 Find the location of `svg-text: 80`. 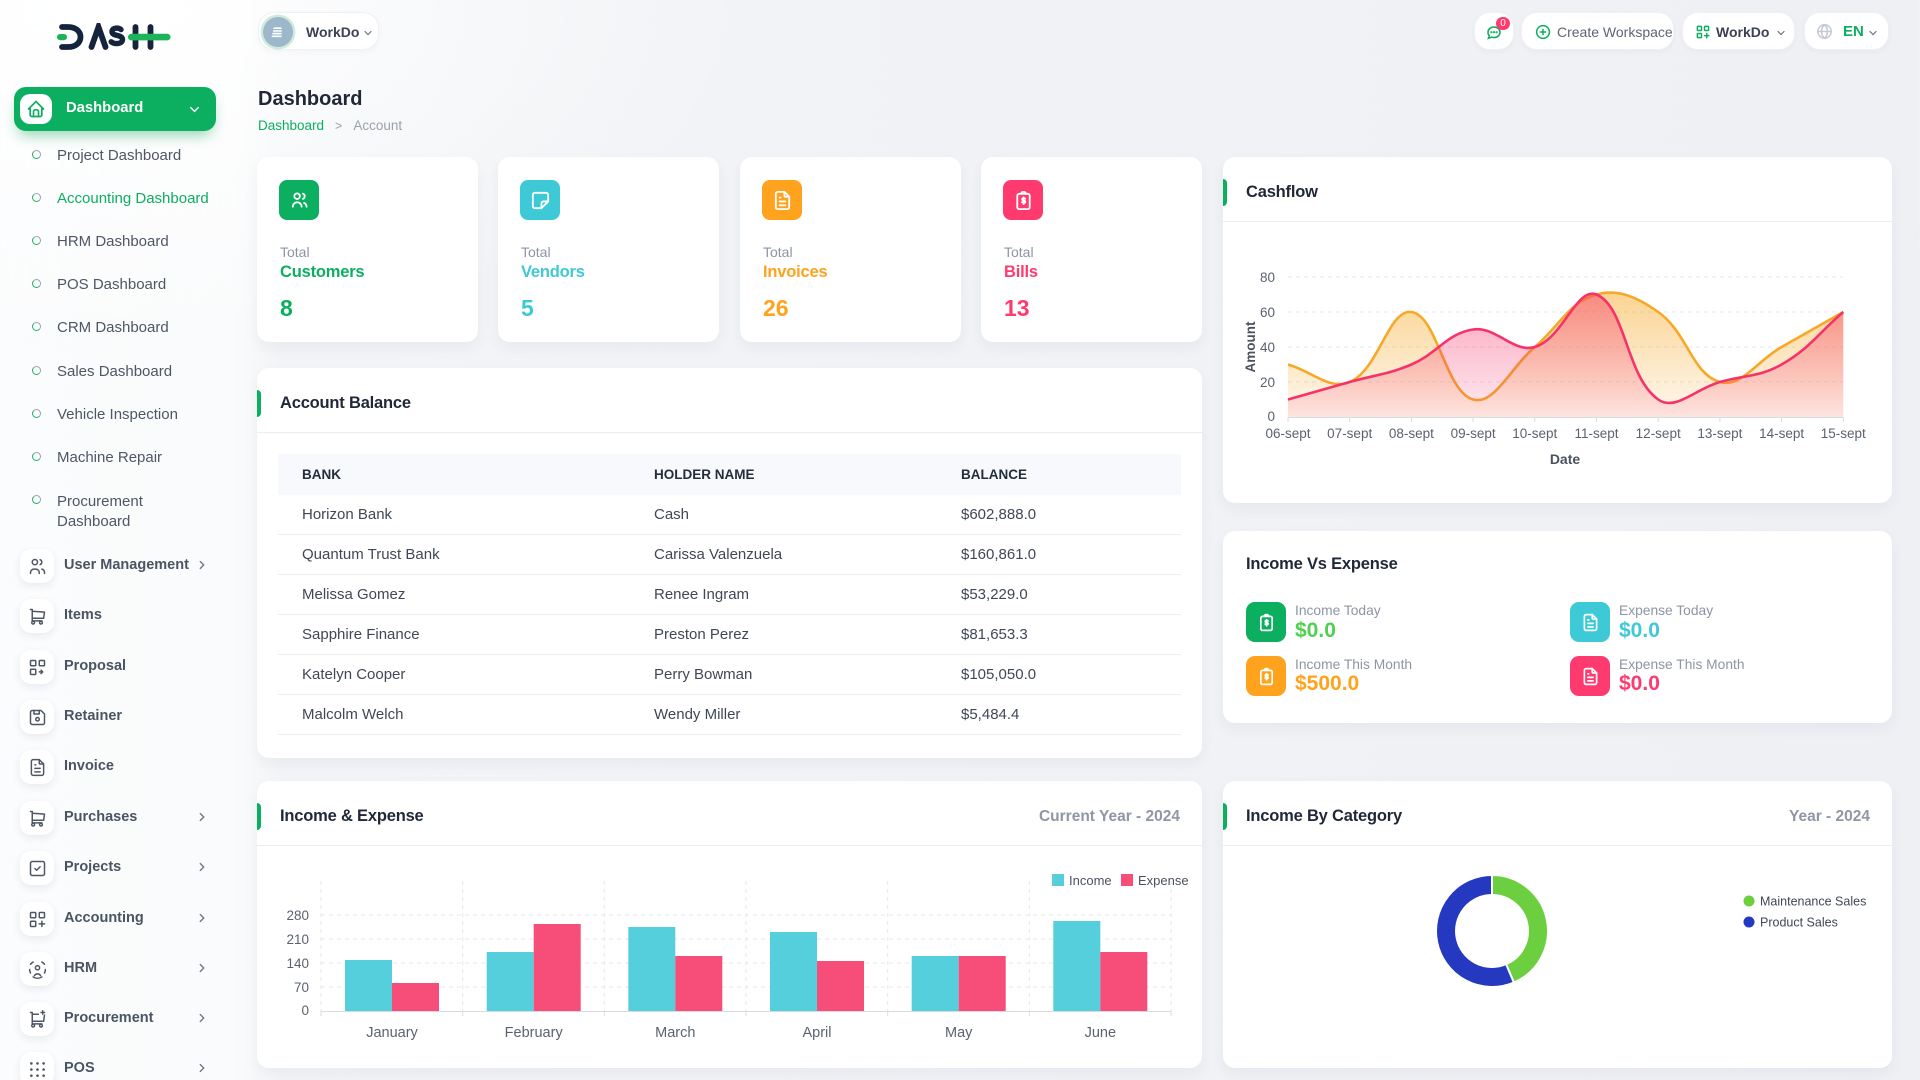

svg-text: 80 is located at coordinates (1267, 277).